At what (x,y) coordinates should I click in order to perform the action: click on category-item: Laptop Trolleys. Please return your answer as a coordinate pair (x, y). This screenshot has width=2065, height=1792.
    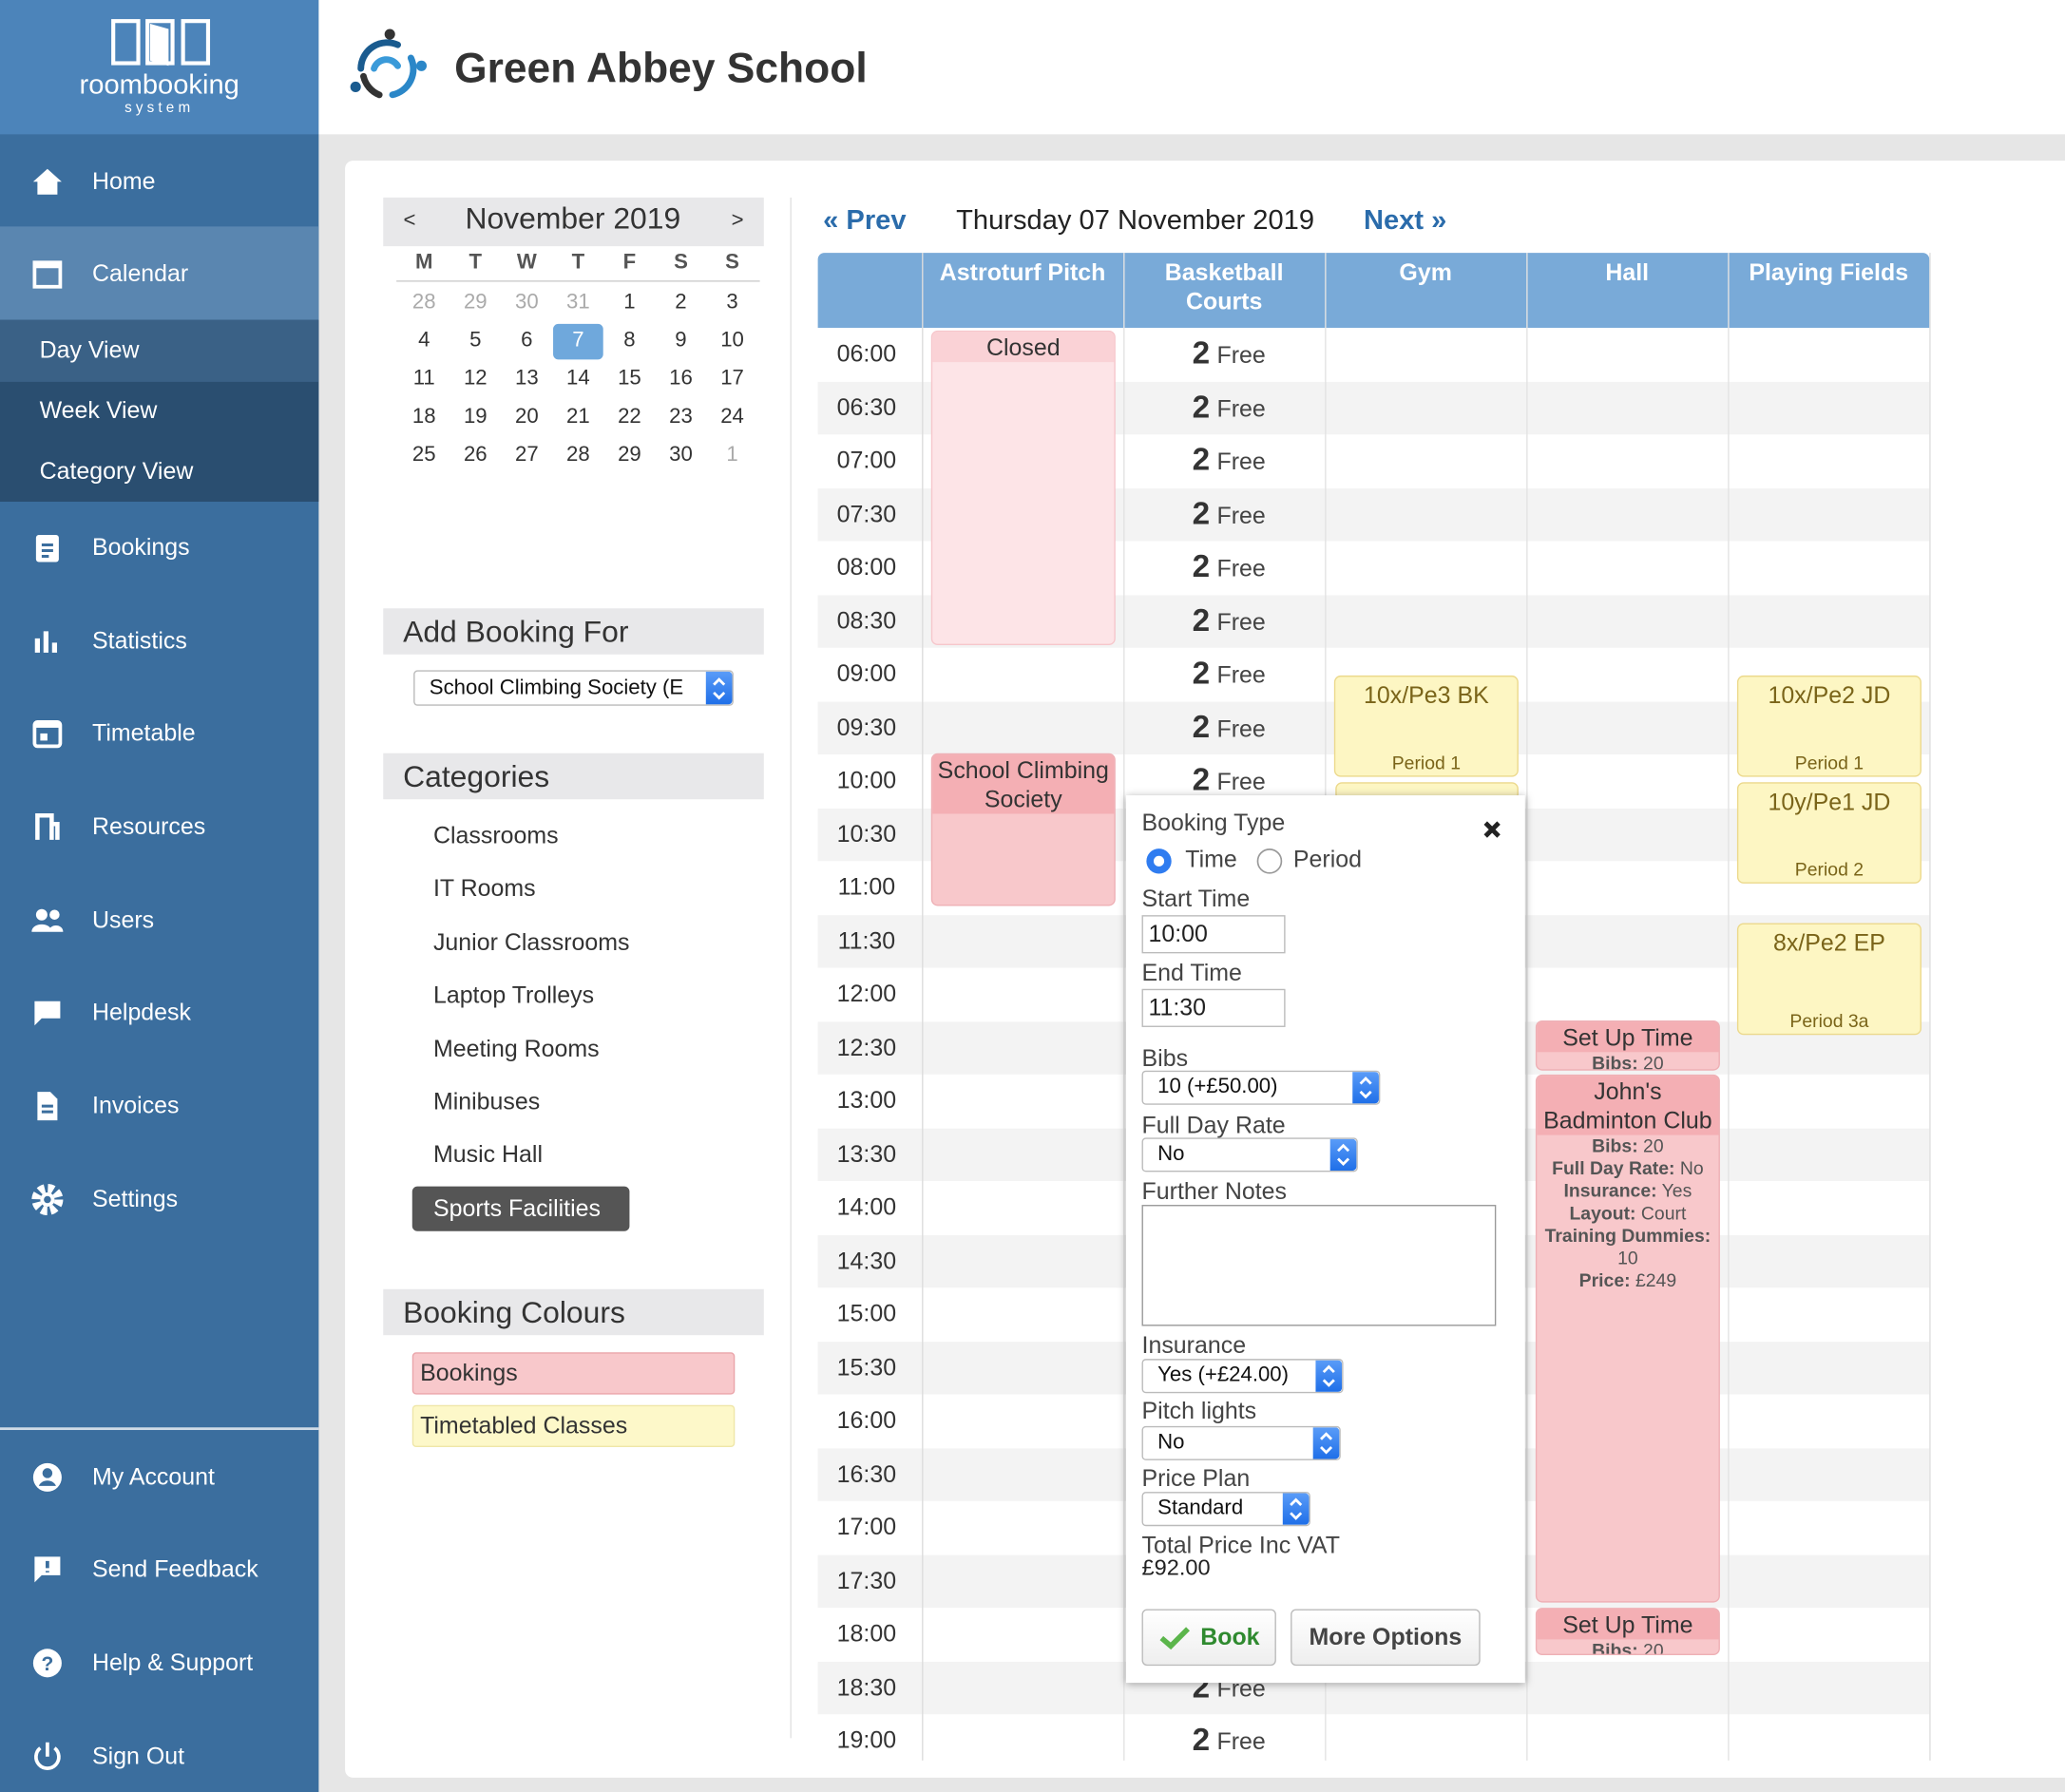
    Looking at the image, I should click on (513, 996).